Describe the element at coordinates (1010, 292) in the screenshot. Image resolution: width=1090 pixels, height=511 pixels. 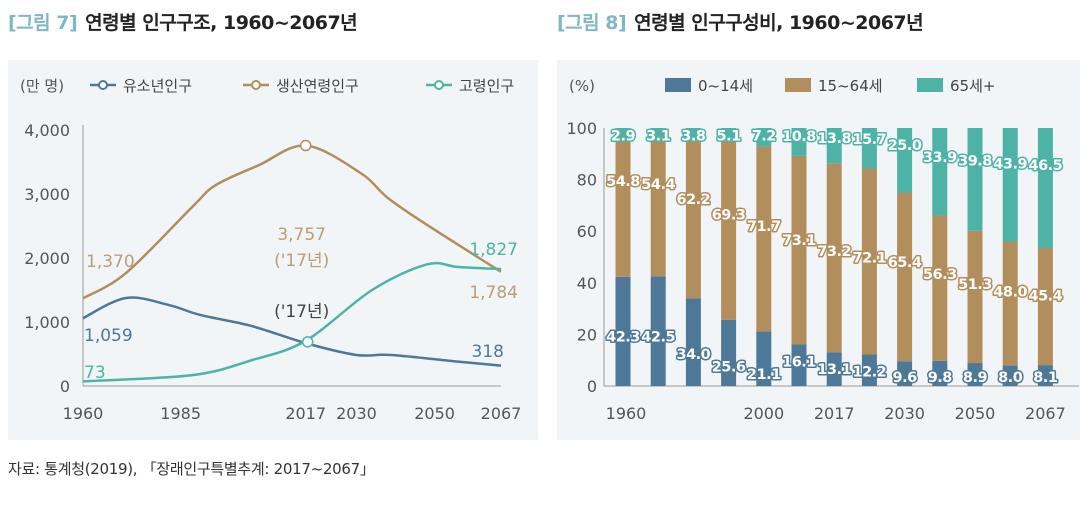
I see `bar-value-label: 48.0` at that location.